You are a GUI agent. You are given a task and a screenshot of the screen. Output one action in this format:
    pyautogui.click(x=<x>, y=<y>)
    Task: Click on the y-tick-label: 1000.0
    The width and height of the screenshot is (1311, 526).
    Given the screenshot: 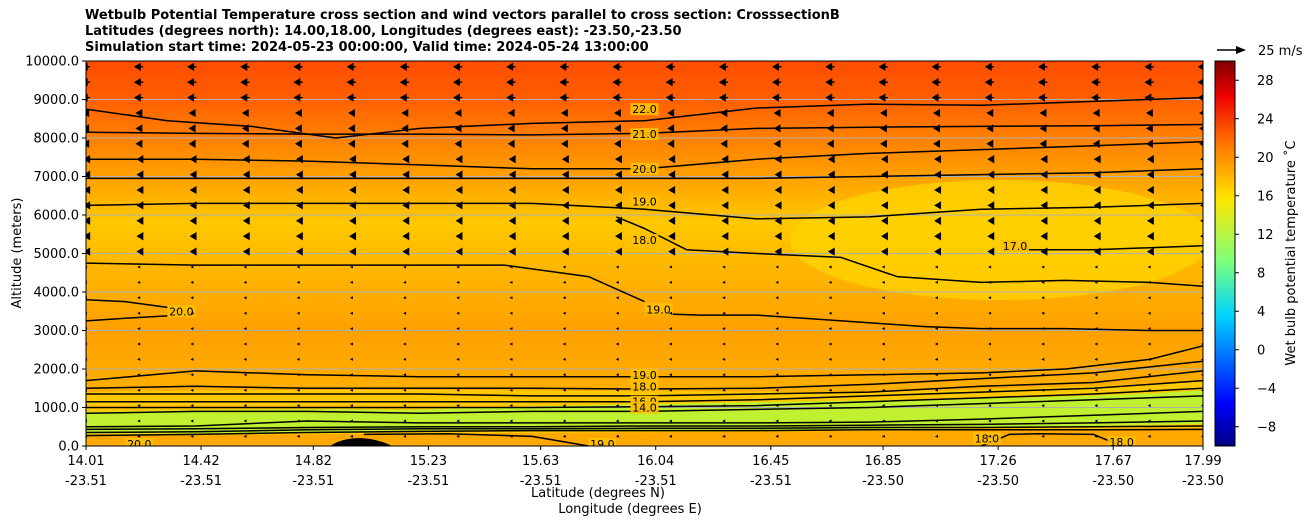 What is the action you would take?
    pyautogui.click(x=57, y=408)
    